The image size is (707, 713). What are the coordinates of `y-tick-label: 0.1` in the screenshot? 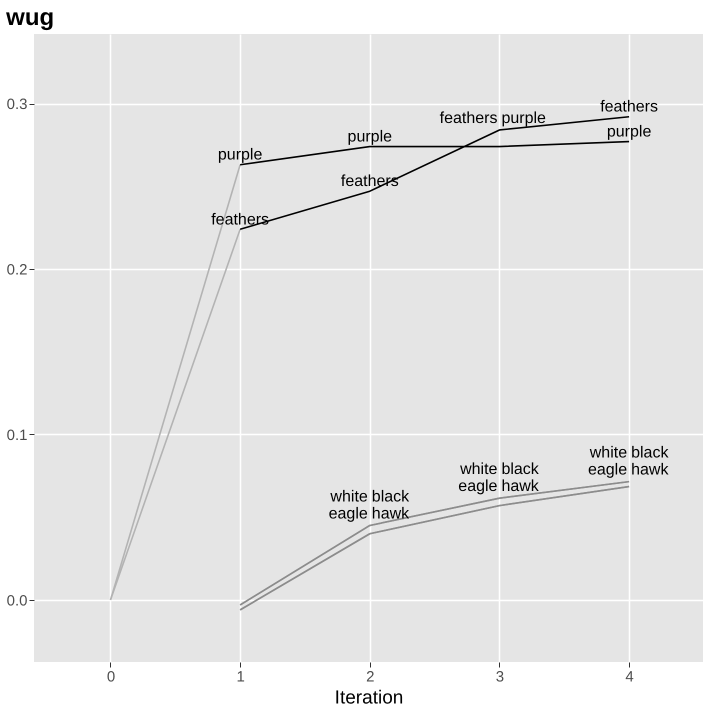 It's located at (17, 435).